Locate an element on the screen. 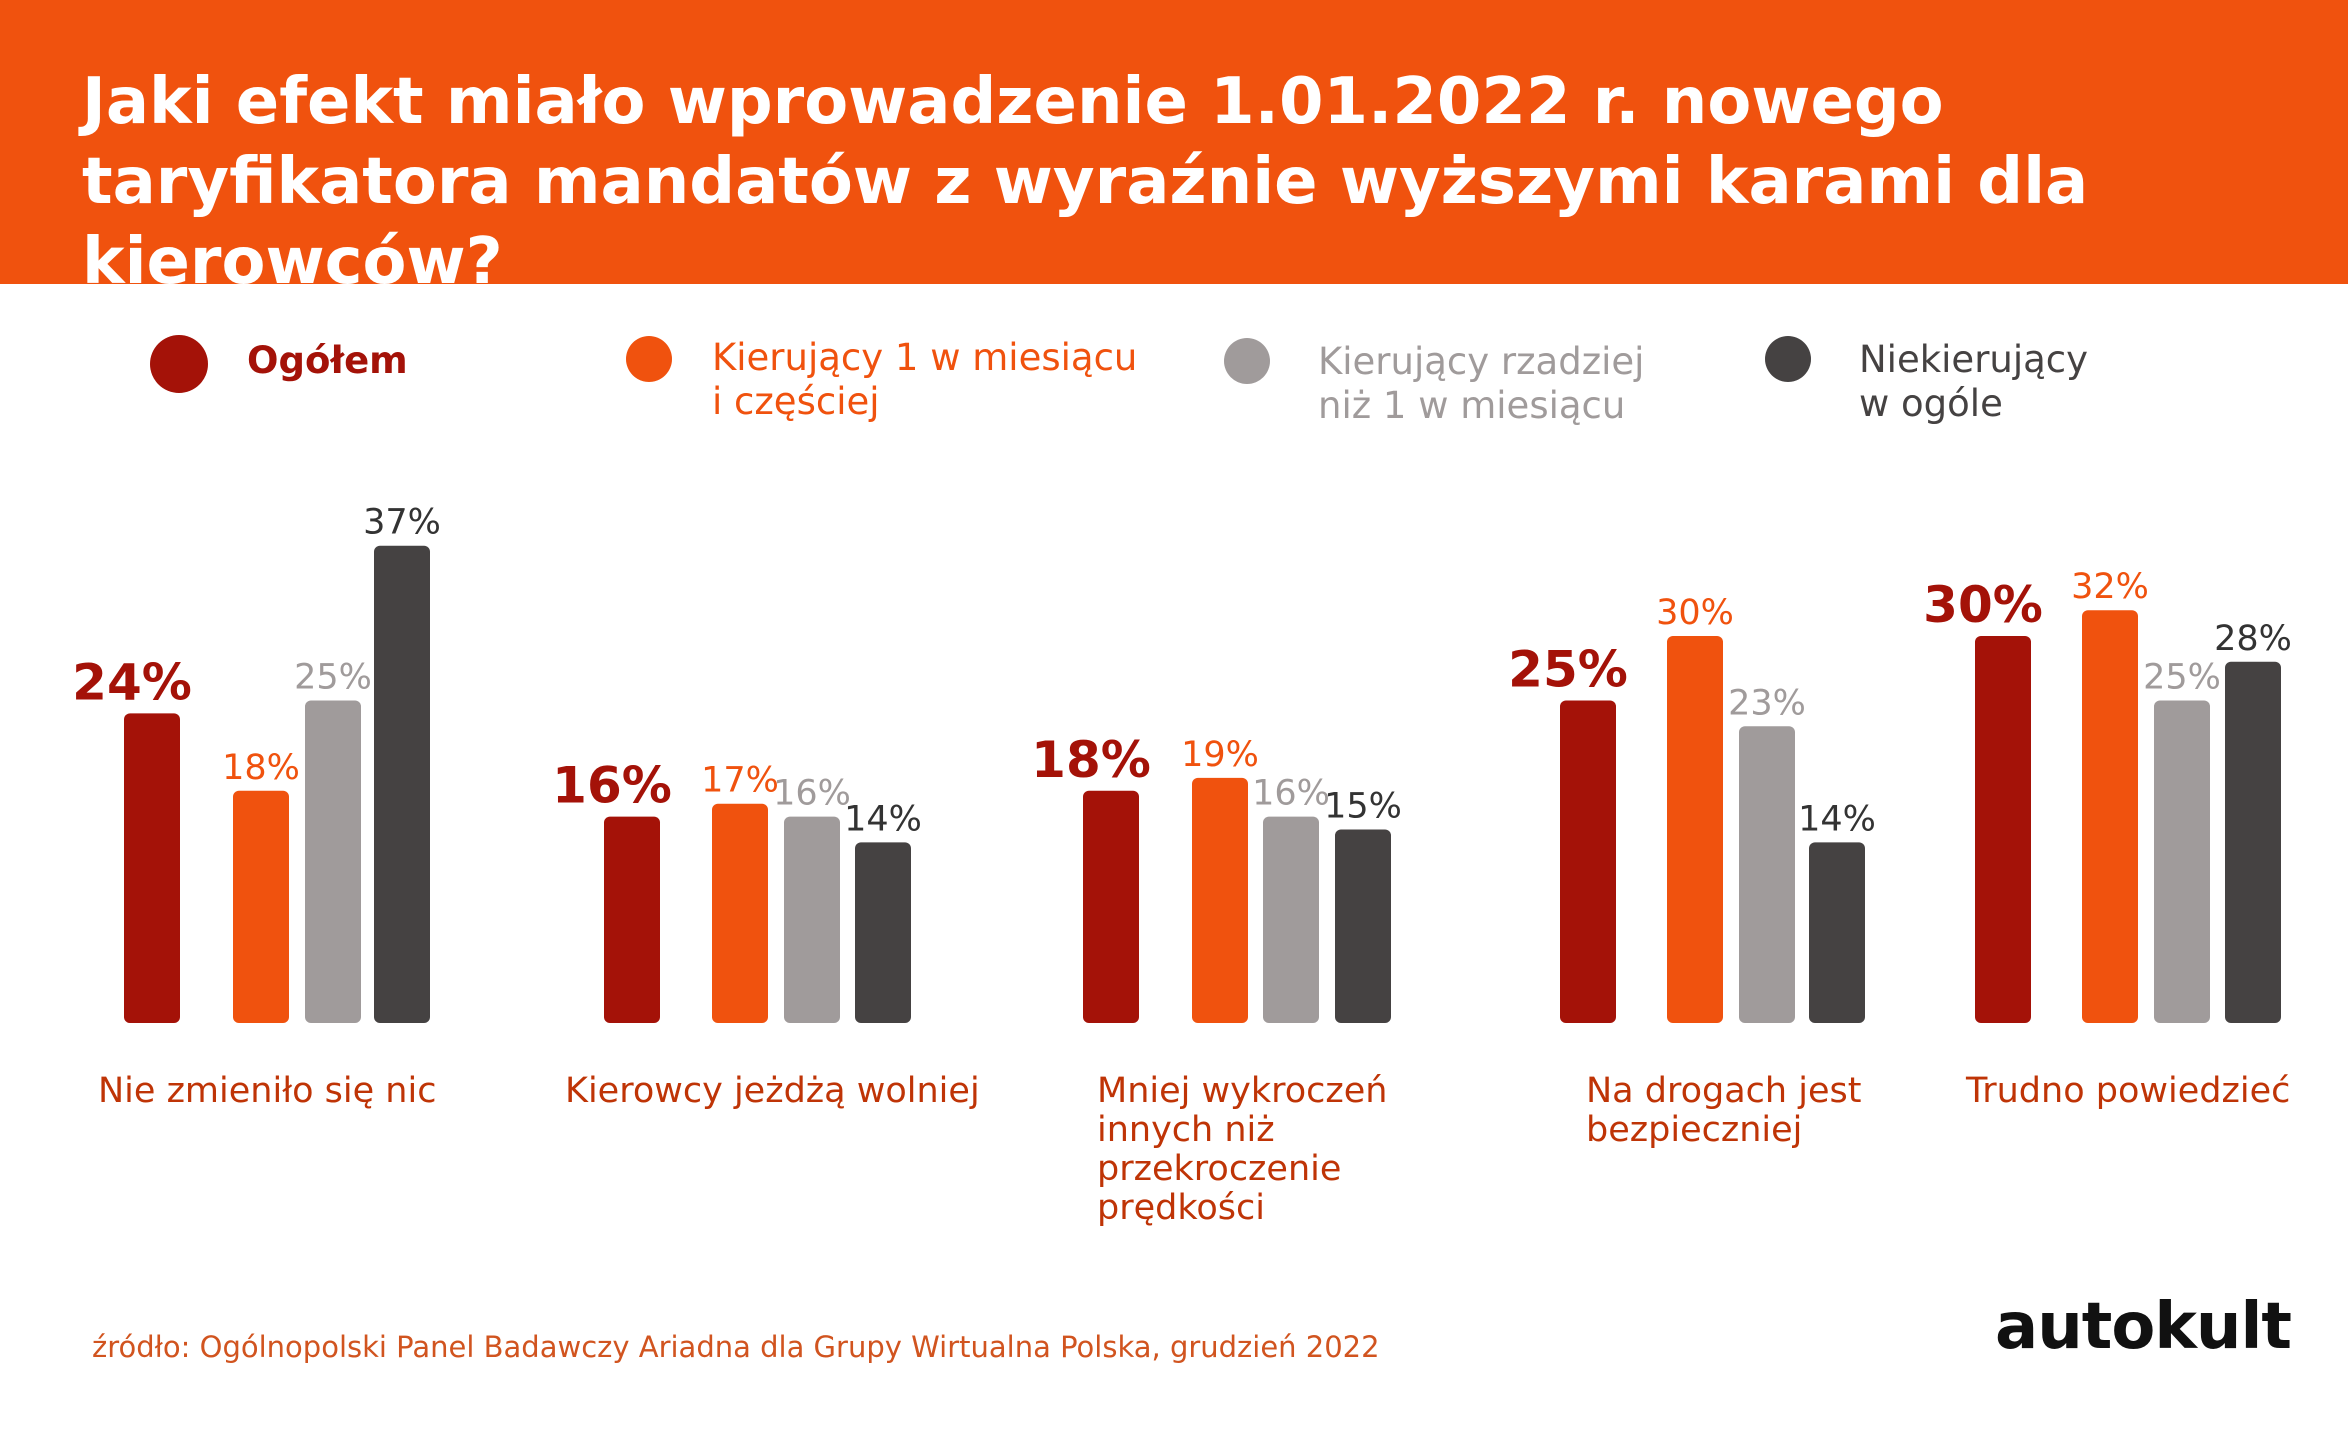 The image size is (2348, 1440). value-label-ogolem-1: 16% is located at coordinates (612, 786).